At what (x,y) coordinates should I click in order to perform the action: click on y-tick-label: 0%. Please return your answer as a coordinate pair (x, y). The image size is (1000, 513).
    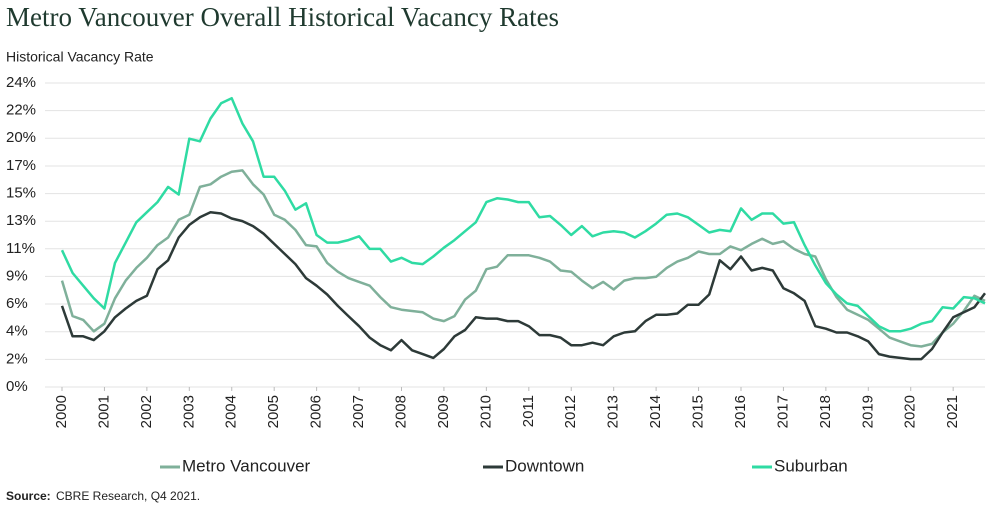
    Looking at the image, I should click on (17, 386).